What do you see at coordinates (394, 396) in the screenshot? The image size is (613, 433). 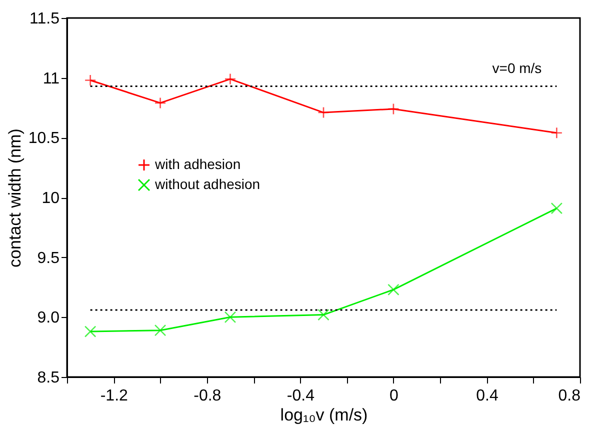 I see `x-tick-label: 0` at bounding box center [394, 396].